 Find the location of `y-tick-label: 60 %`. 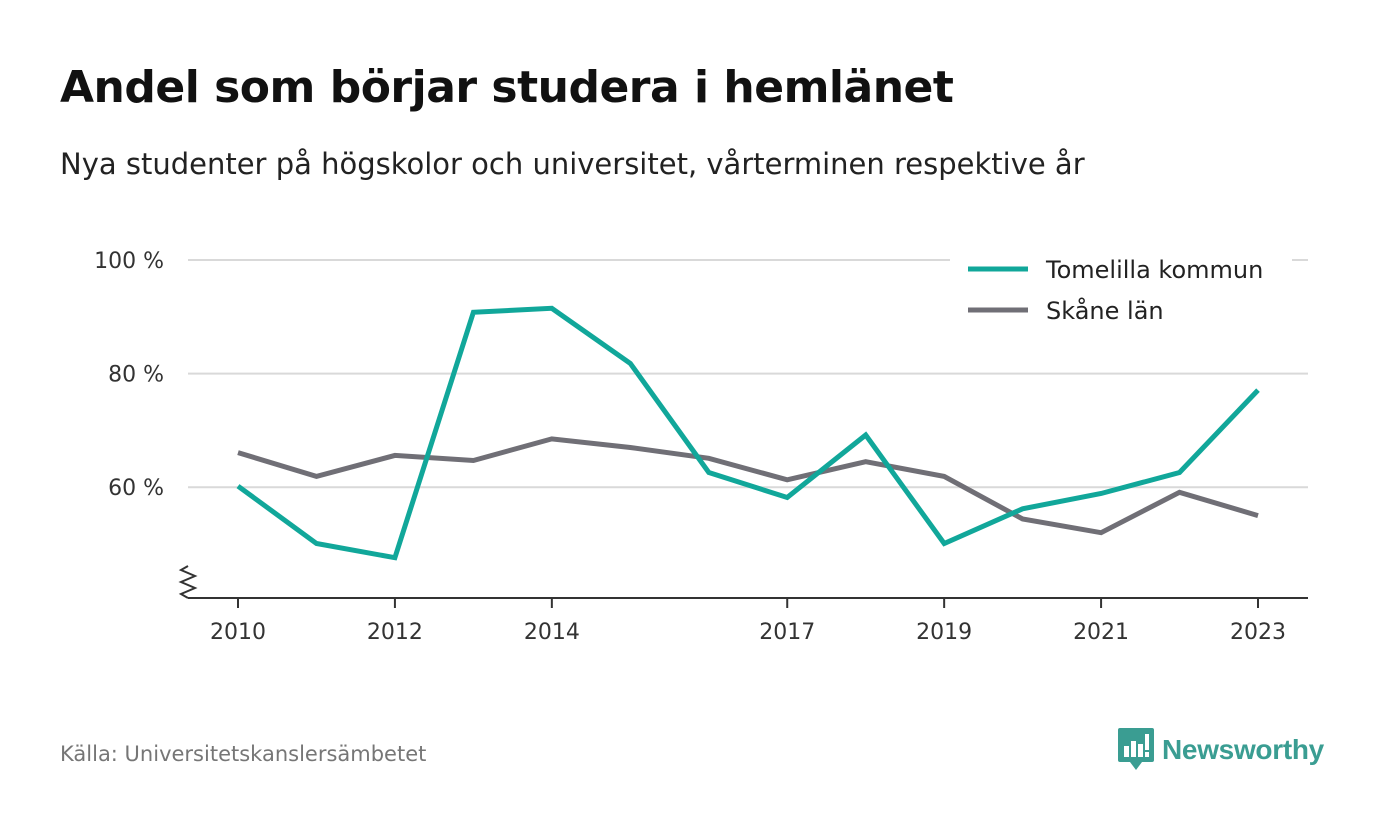

y-tick-label: 60 % is located at coordinates (136, 488).